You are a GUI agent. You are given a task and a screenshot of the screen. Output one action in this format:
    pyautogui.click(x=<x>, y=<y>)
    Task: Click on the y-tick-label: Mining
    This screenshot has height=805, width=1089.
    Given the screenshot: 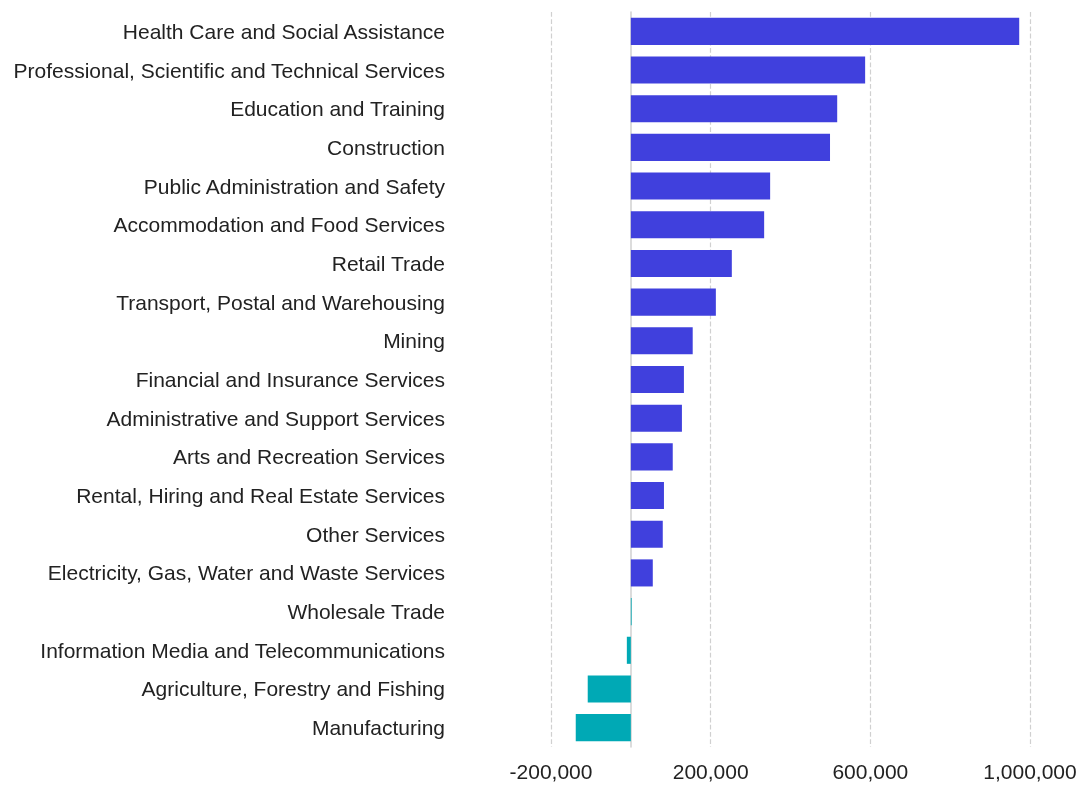 What is the action you would take?
    pyautogui.click(x=414, y=341)
    